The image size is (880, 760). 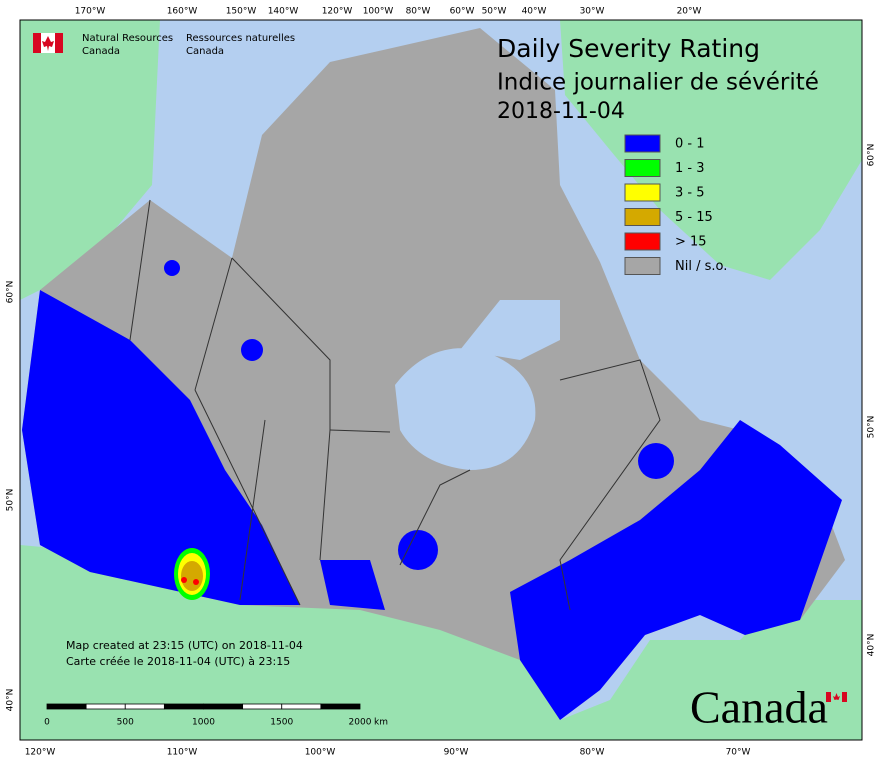 What do you see at coordinates (203, 723) in the screenshot?
I see `scale-label: 1000` at bounding box center [203, 723].